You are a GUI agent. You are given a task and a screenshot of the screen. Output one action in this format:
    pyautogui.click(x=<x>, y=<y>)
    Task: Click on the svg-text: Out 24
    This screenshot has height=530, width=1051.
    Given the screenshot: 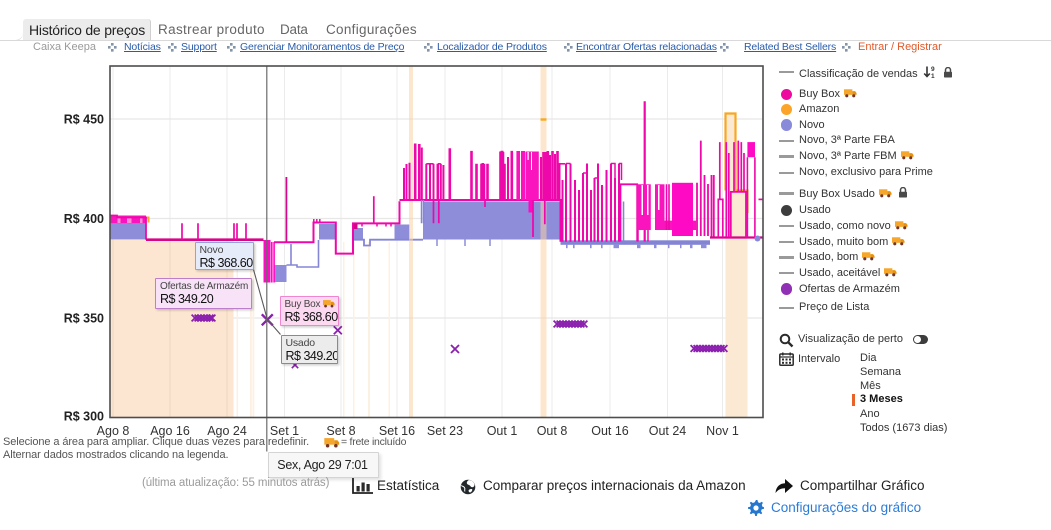 What is the action you would take?
    pyautogui.click(x=668, y=431)
    